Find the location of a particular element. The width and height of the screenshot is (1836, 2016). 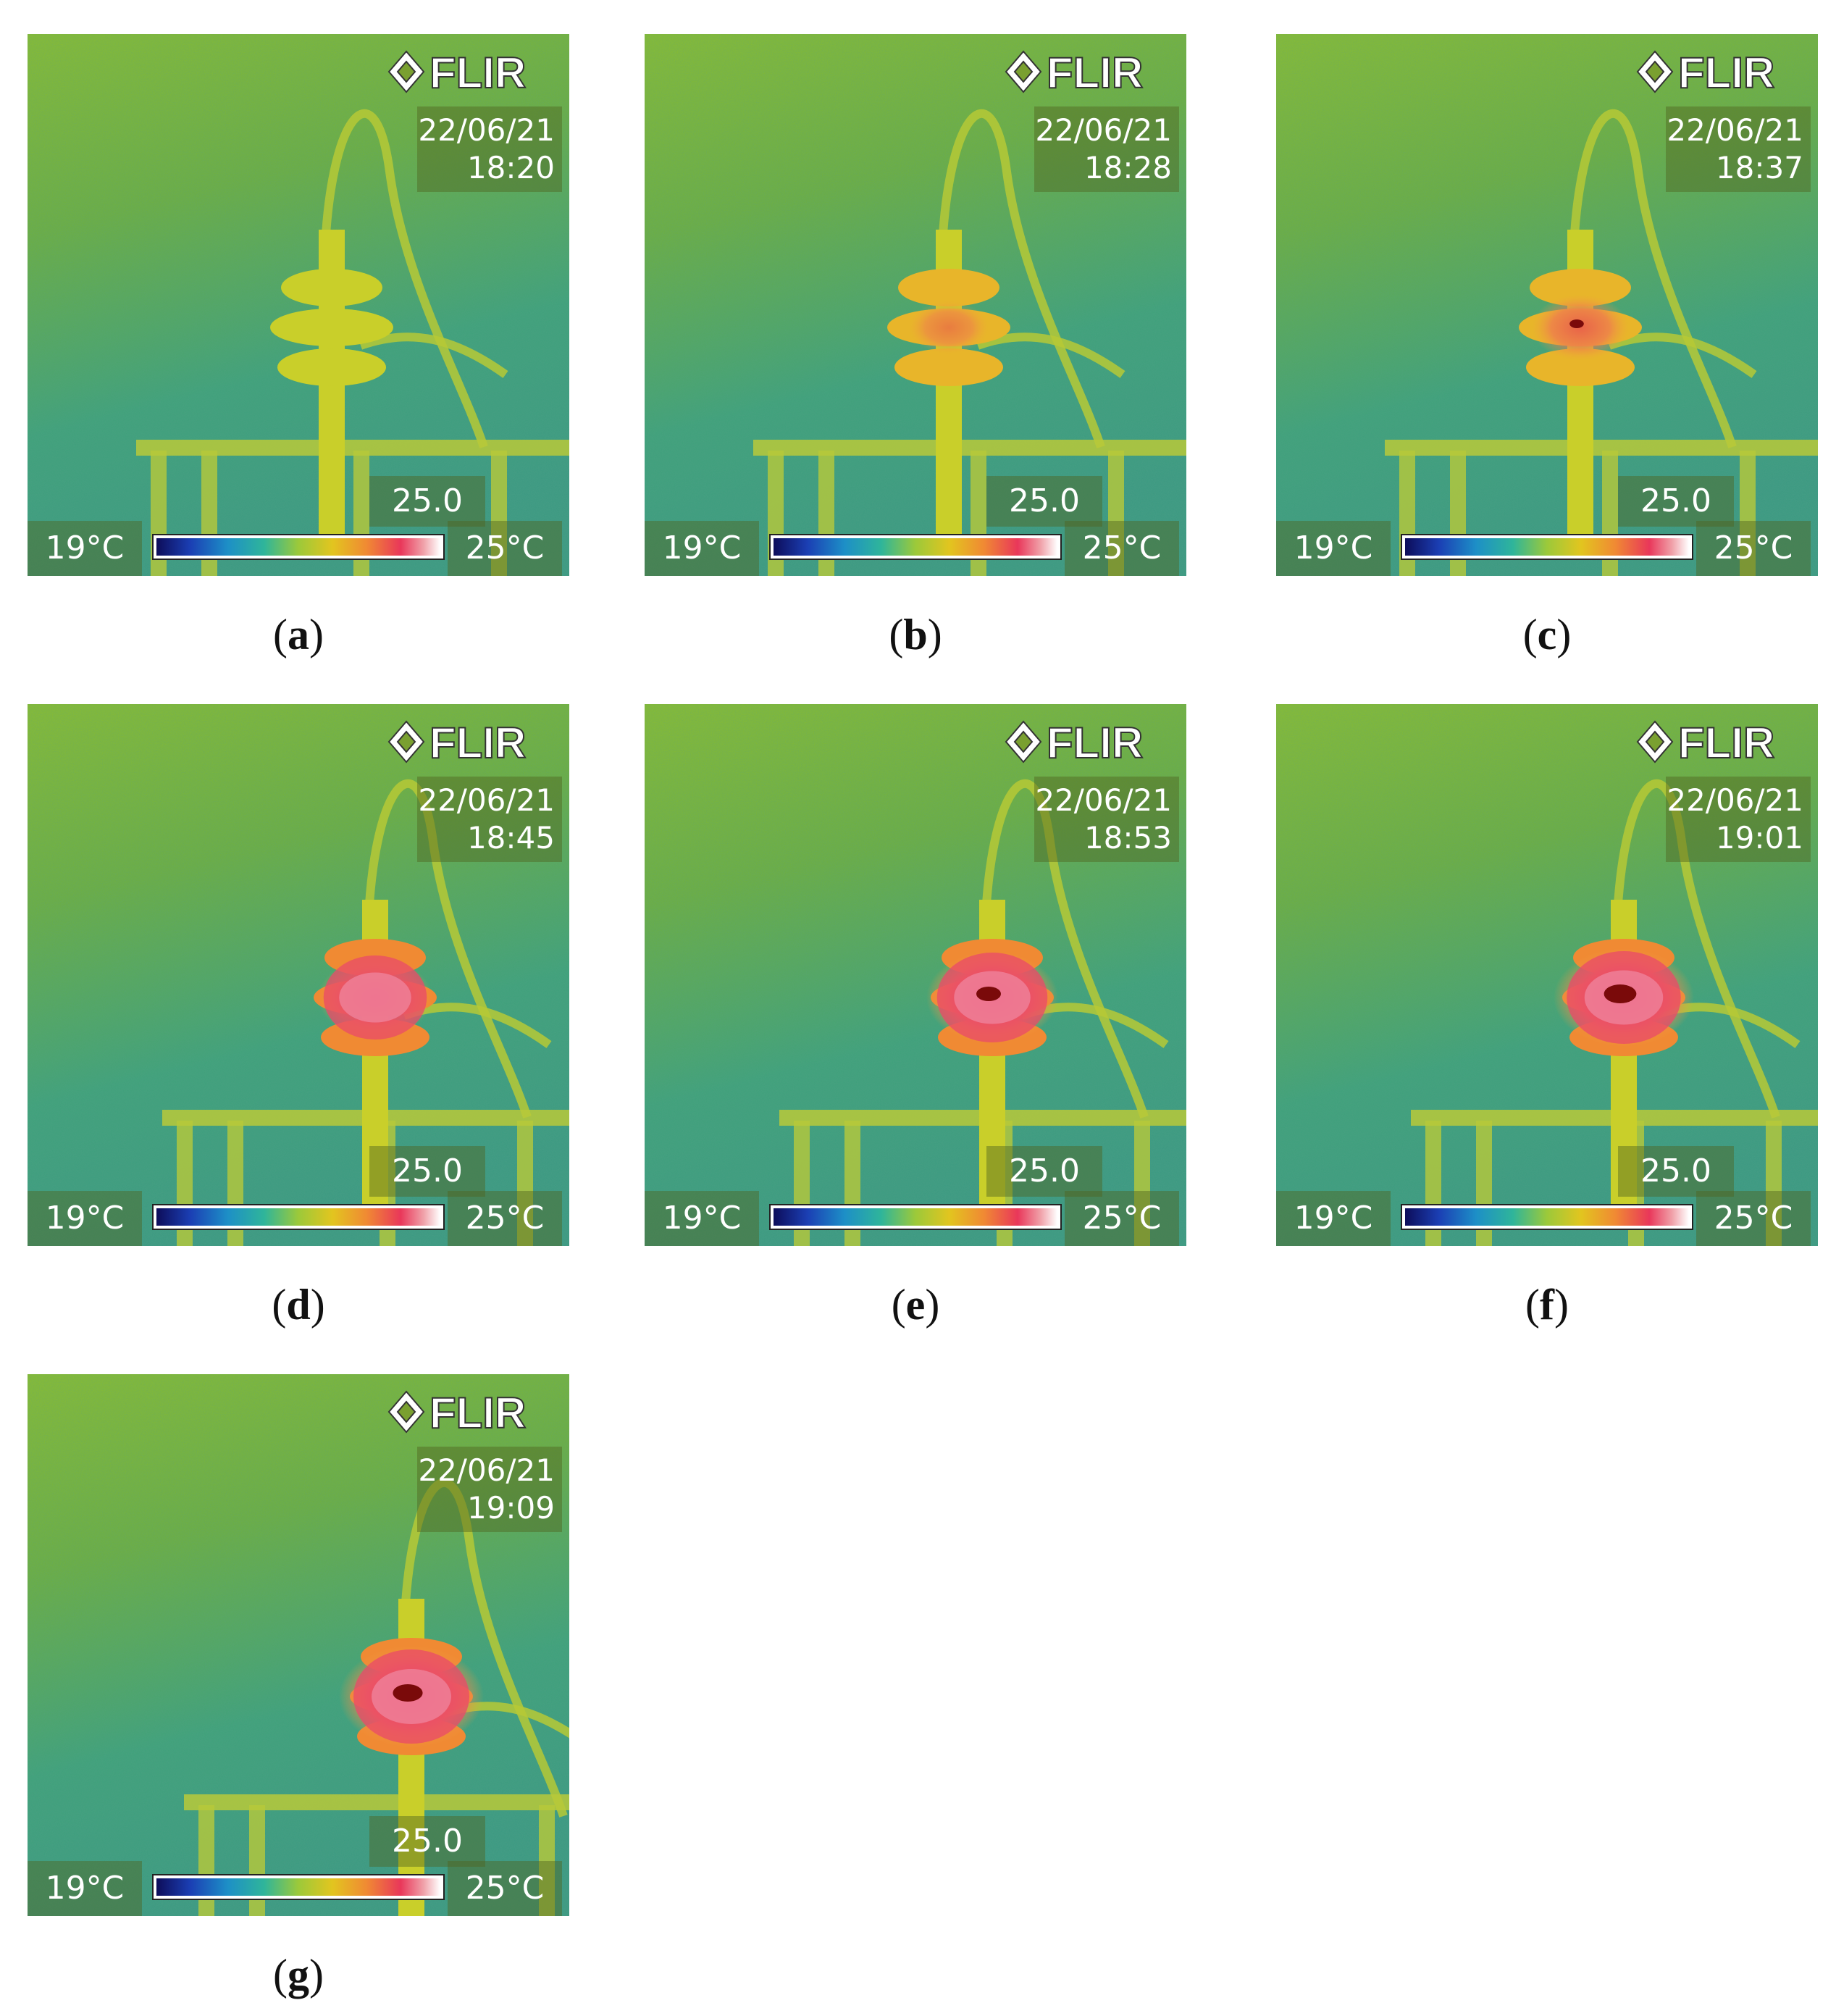

panel-caption-letter: f is located at coordinates (1547, 1305).